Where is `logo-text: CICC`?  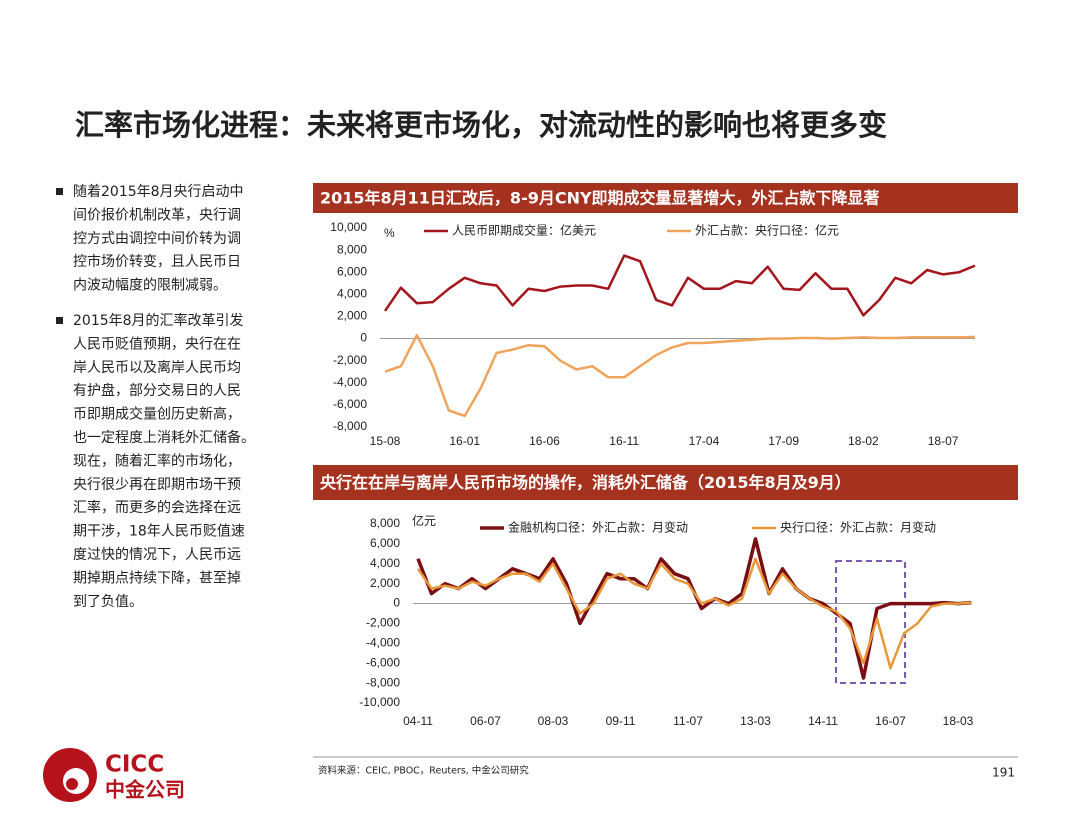 logo-text: CICC is located at coordinates (134, 765).